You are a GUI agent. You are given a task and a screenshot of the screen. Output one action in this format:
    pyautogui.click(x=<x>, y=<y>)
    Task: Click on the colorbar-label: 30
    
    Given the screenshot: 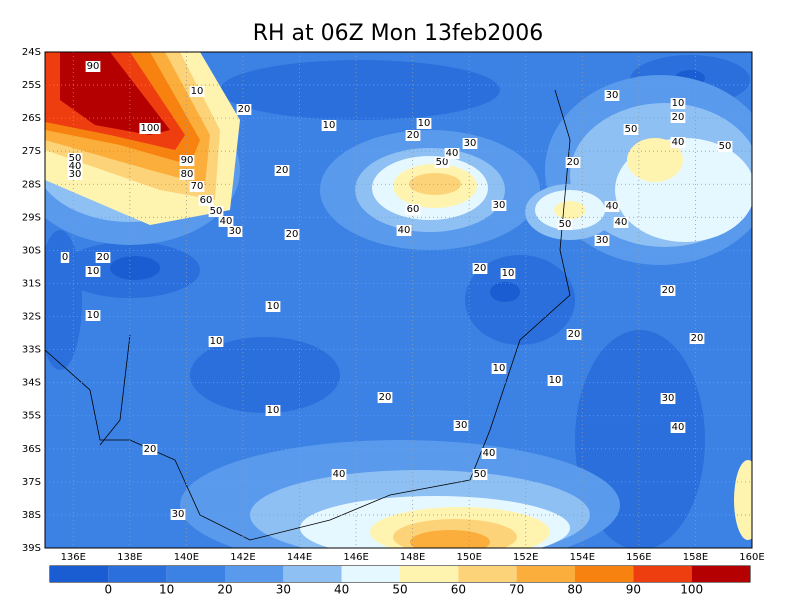 What is the action you would take?
    pyautogui.click(x=283, y=590)
    